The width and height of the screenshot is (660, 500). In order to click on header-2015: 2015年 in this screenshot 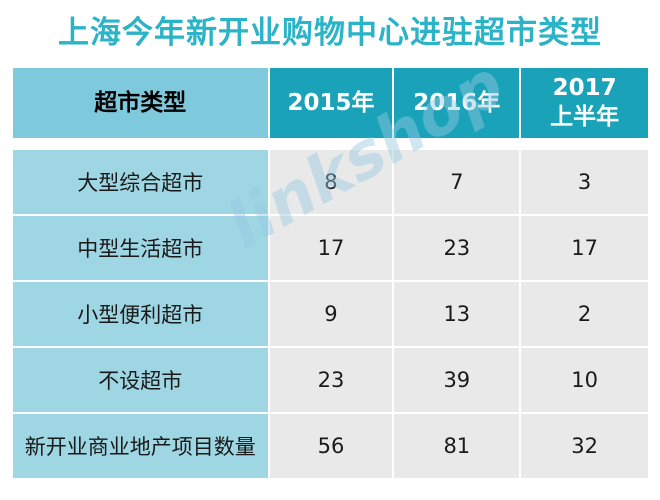, I will do `click(332, 103)`.